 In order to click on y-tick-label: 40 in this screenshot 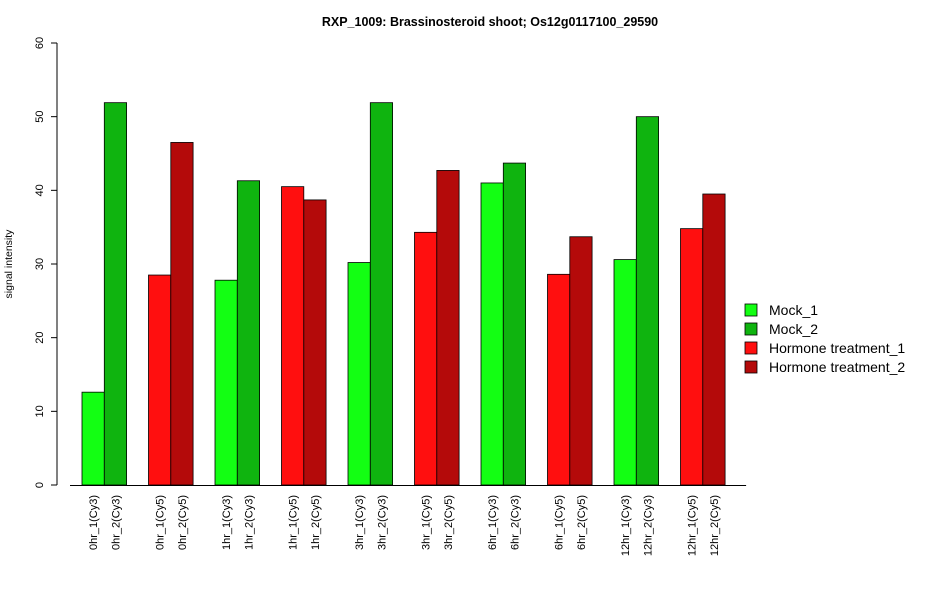, I will do `click(40, 190)`.